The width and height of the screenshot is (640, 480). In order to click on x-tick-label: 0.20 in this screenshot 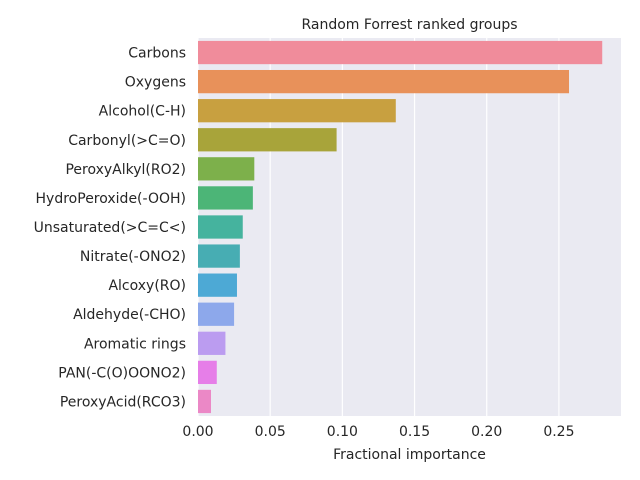, I will do `click(486, 432)`.